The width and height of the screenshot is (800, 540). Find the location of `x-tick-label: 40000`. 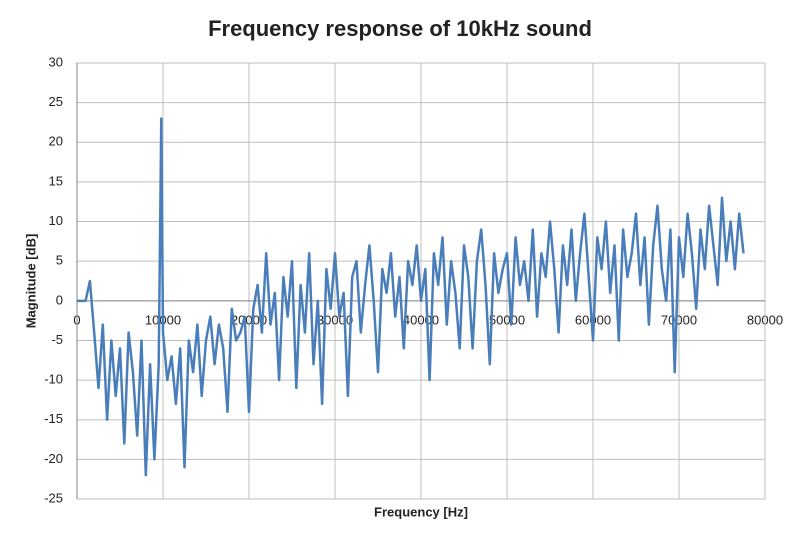

x-tick-label: 40000 is located at coordinates (421, 319).